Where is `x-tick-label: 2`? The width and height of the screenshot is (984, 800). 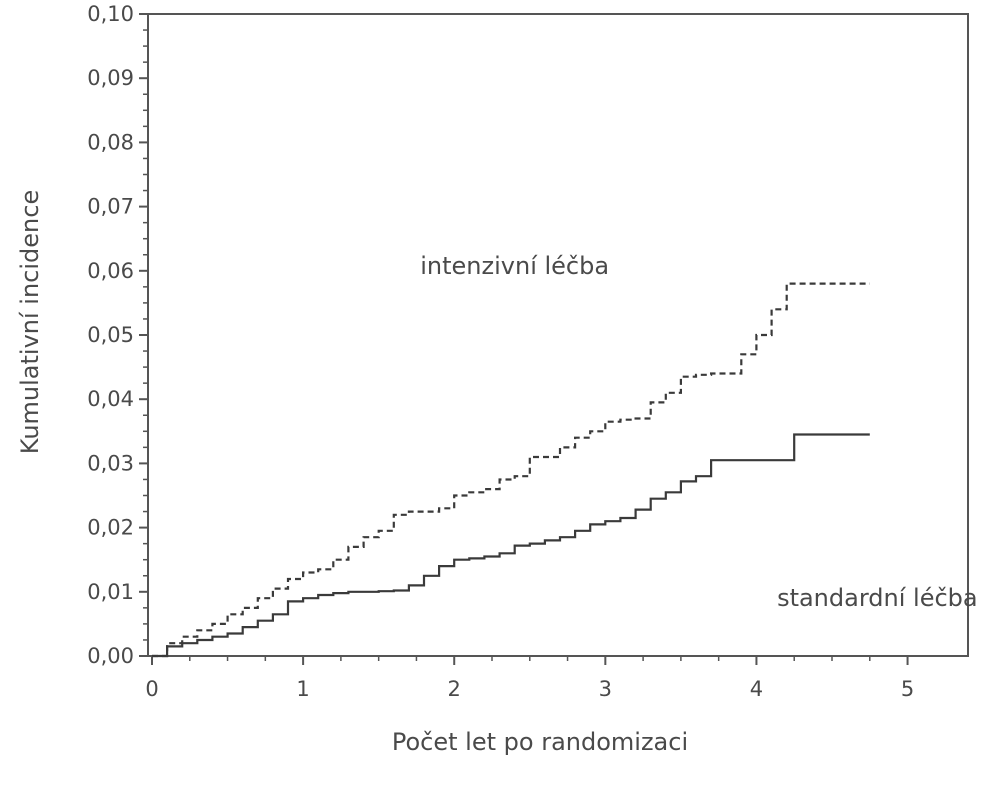 x-tick-label: 2 is located at coordinates (454, 689).